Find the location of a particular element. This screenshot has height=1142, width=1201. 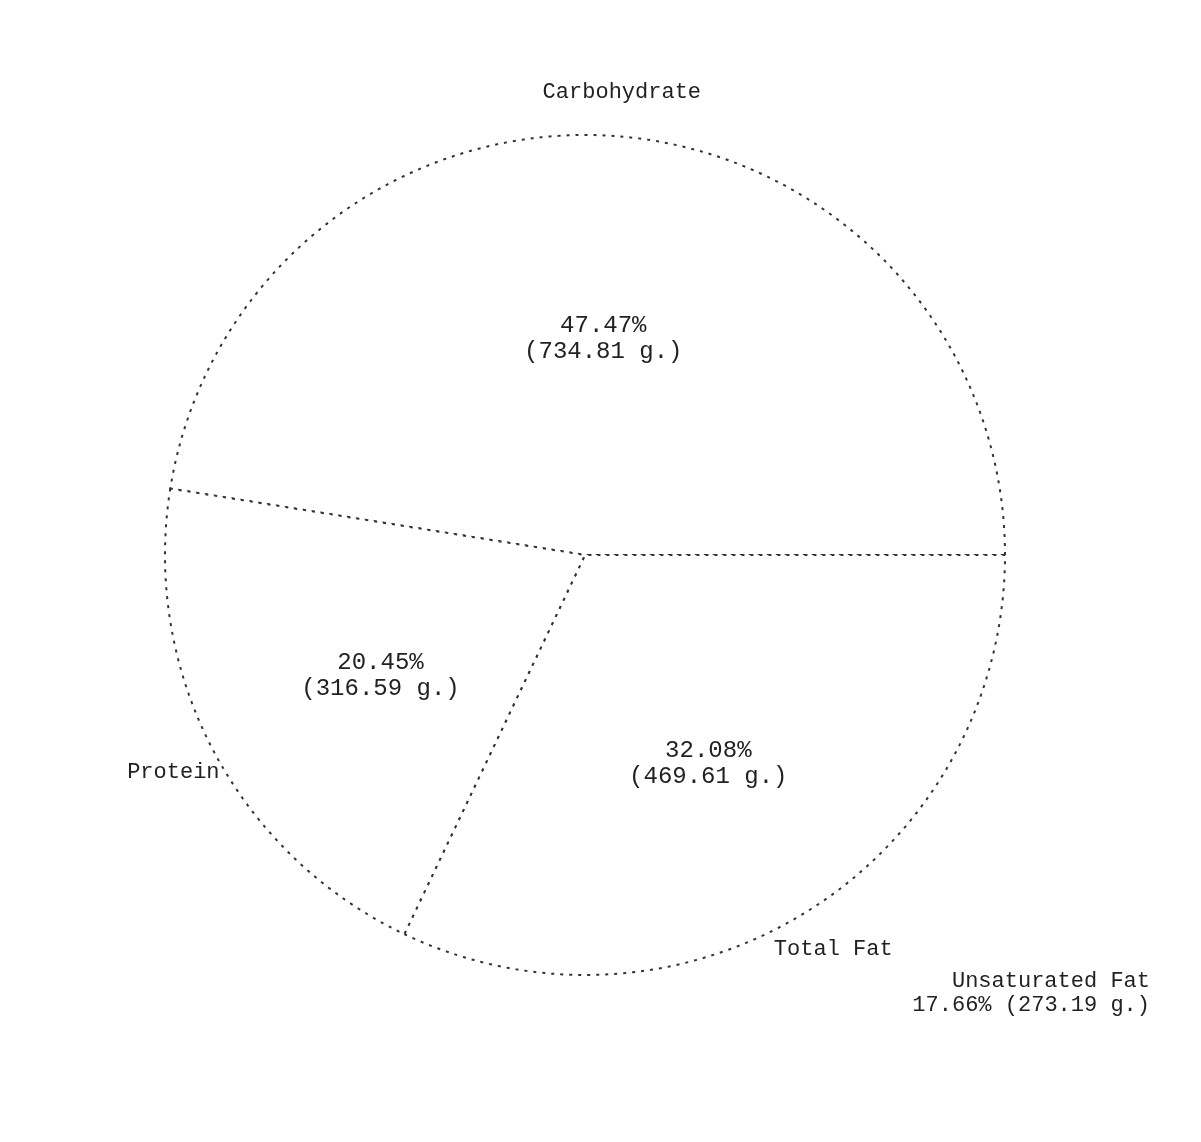

slice-label: Total Fat is located at coordinates (833, 950).